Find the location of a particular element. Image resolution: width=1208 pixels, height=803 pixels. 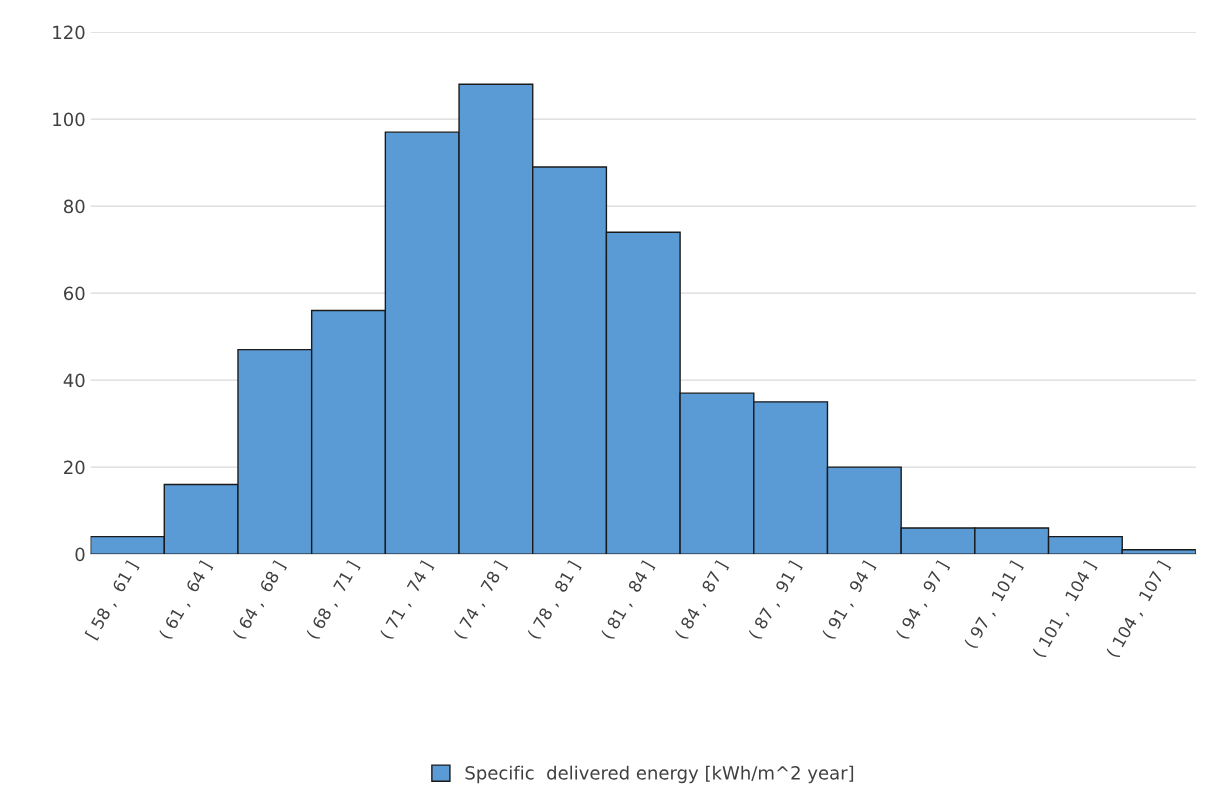

x-tick-label: ( 81 , 84 ] is located at coordinates (628, 600).